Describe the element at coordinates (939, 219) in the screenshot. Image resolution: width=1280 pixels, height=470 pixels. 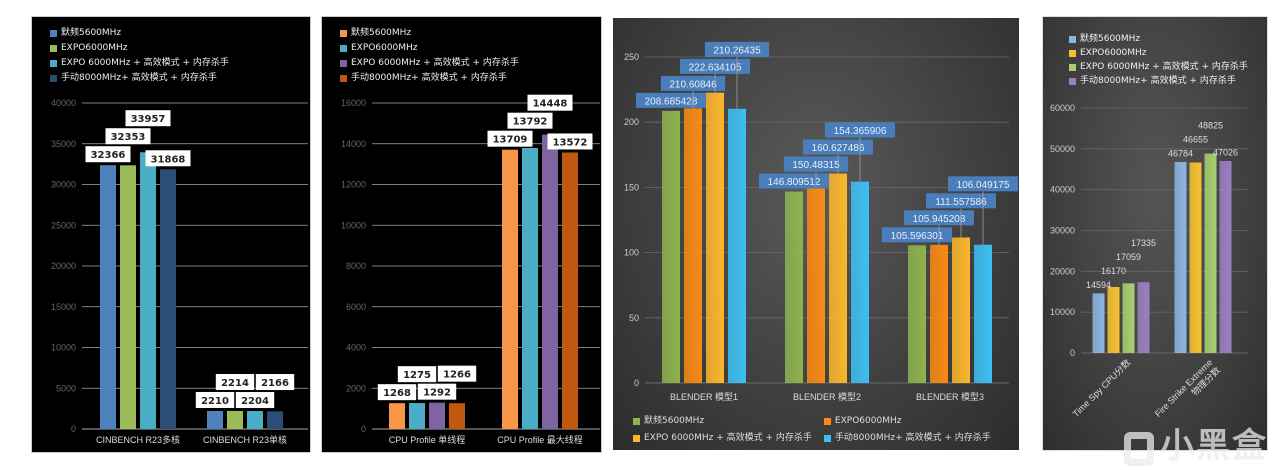
I see `svg-text: 105.945208` at that location.